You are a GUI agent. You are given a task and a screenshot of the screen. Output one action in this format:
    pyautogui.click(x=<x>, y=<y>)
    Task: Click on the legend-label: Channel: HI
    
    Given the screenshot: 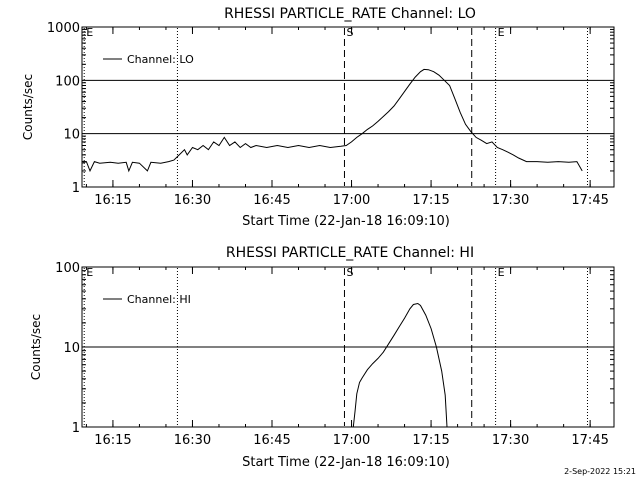 What is the action you would take?
    pyautogui.click(x=159, y=299)
    